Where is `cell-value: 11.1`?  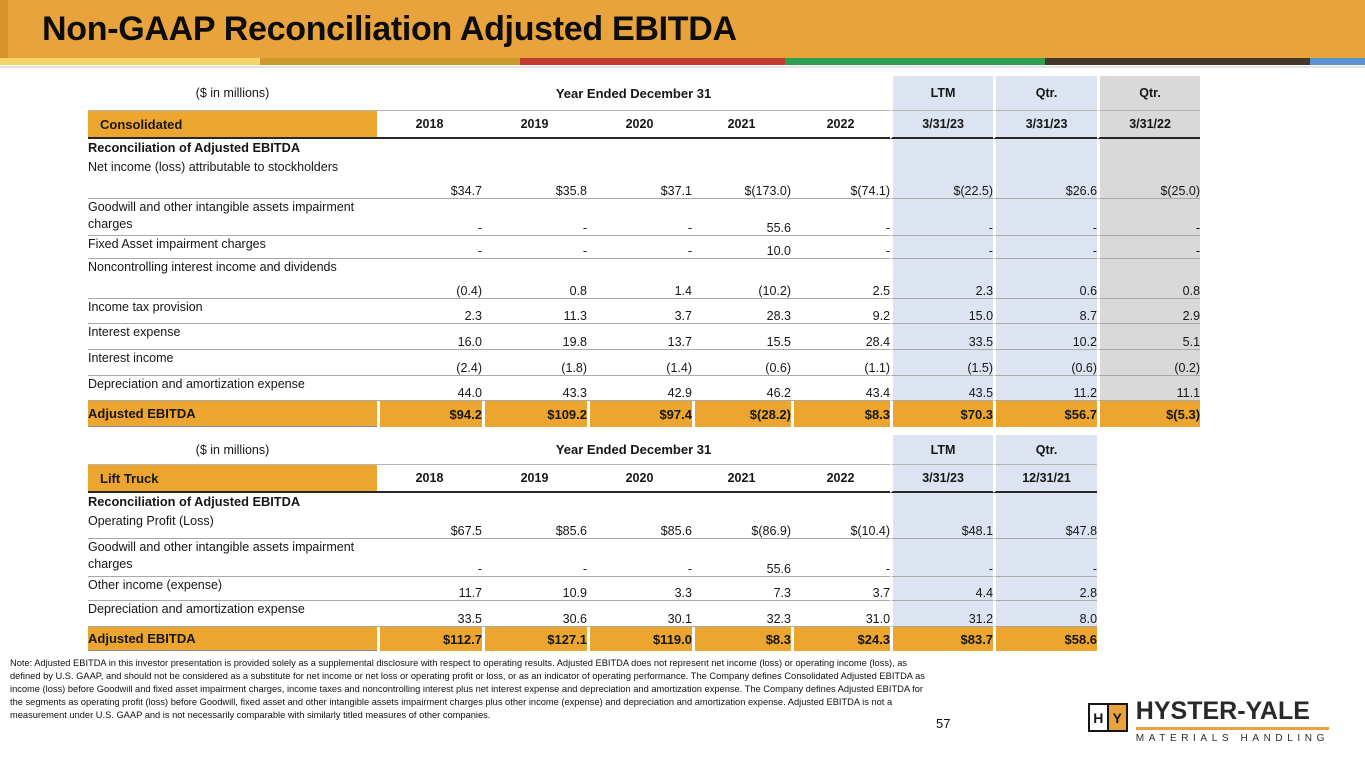
cell-value: 11.1 is located at coordinates (1149, 388).